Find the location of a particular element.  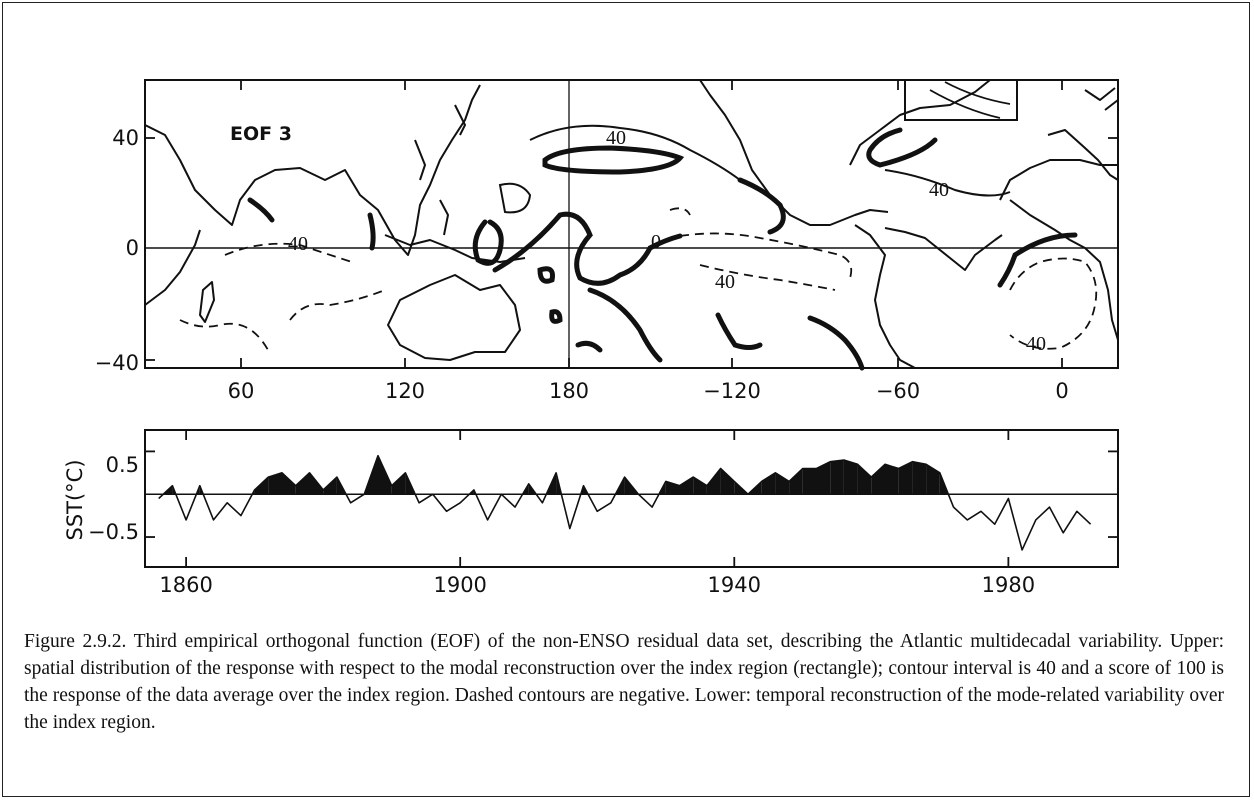

timeseries-ticks is located at coordinates (631, 498).